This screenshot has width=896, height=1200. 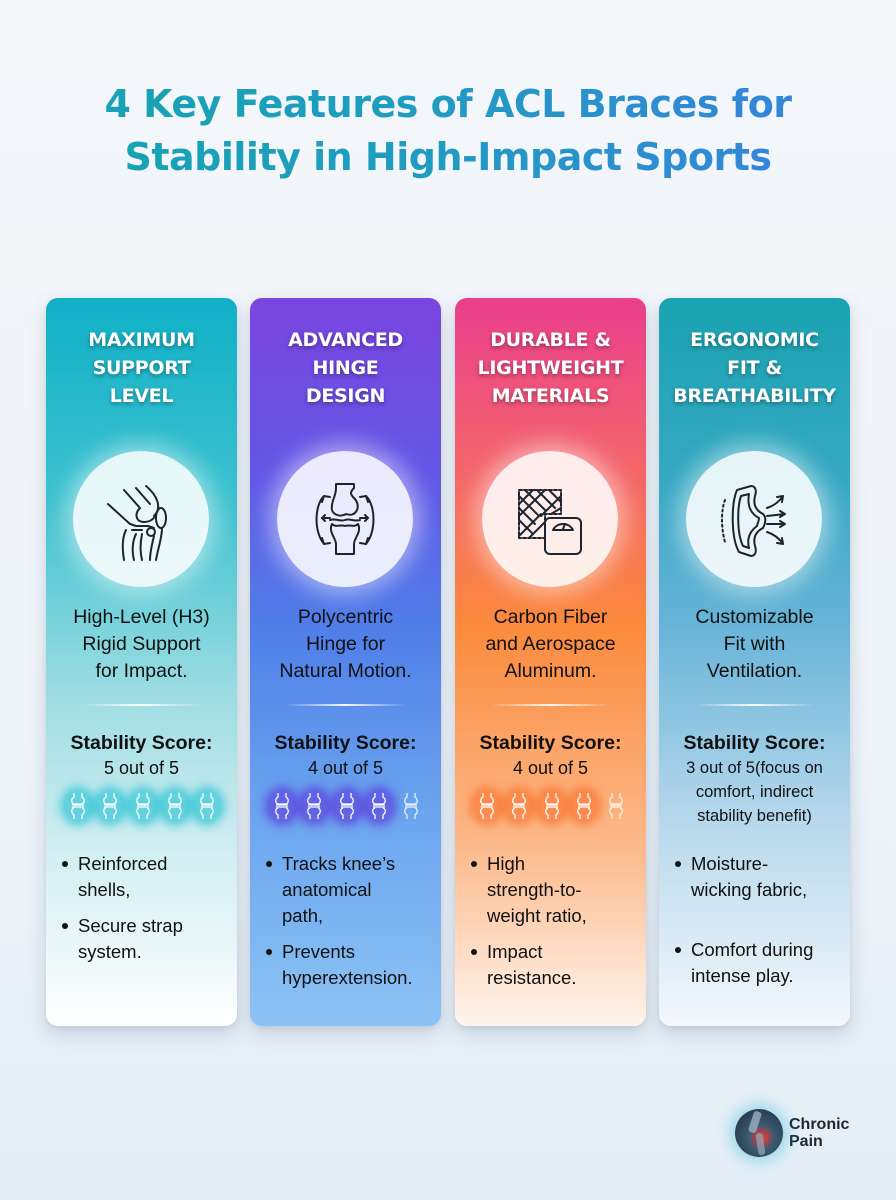 I want to click on knee-pain-logo-icon, so click(x=759, y=1133).